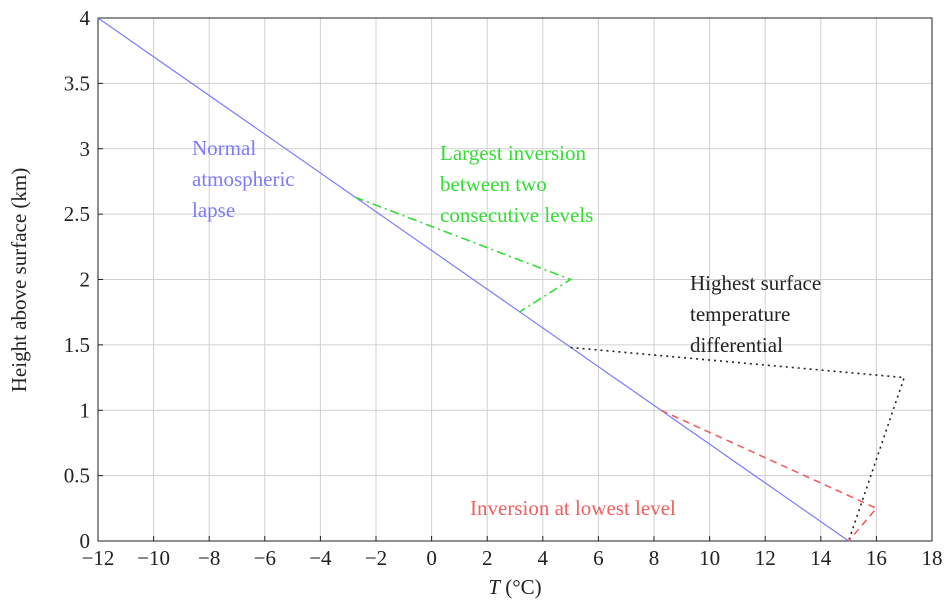  What do you see at coordinates (98, 558) in the screenshot?
I see `x-tick-label: −12` at bounding box center [98, 558].